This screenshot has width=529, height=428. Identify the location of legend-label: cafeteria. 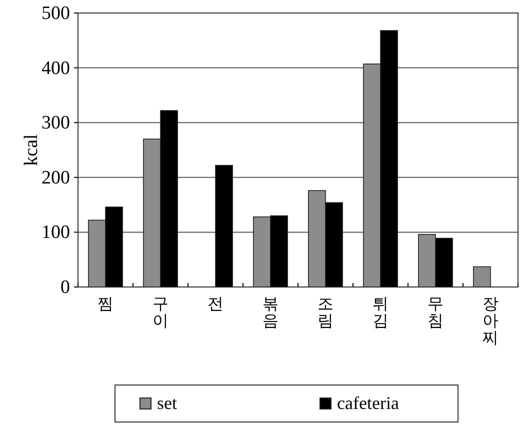
(368, 403).